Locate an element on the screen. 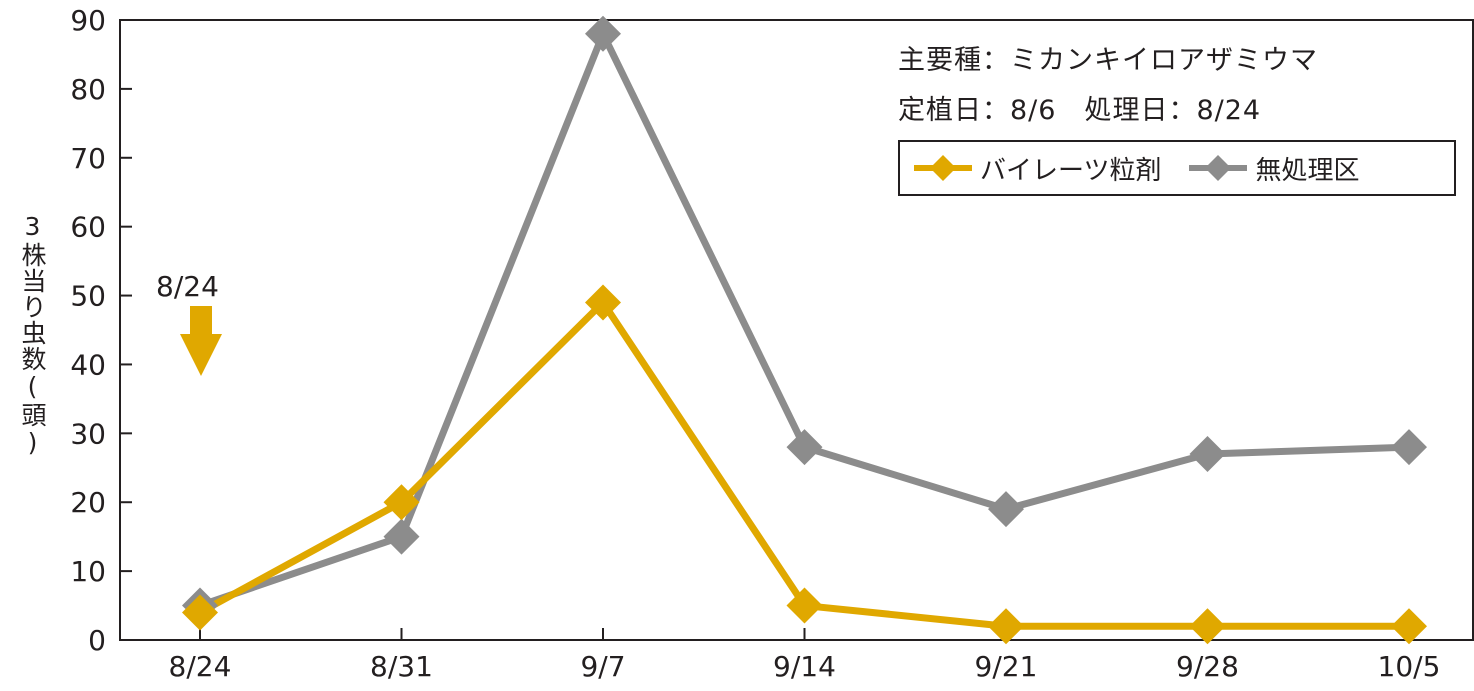 Image resolution: width=1474 pixels, height=691 pixels. legend-item-series-2: 無処理区 is located at coordinates (1273, 168).